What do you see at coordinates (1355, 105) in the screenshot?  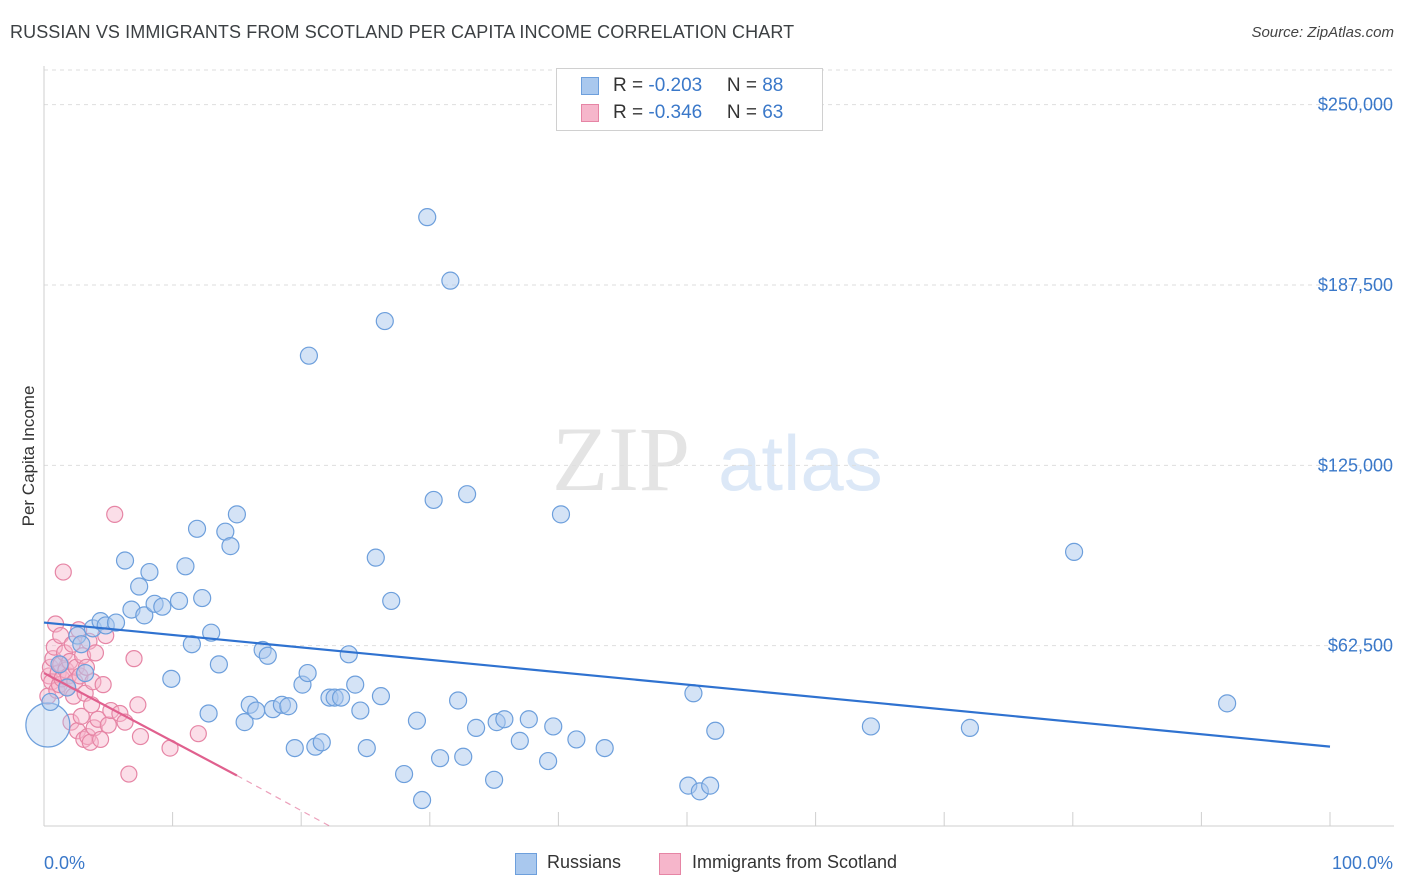 I see `y-tick-label: $250,000` at bounding box center [1355, 105].